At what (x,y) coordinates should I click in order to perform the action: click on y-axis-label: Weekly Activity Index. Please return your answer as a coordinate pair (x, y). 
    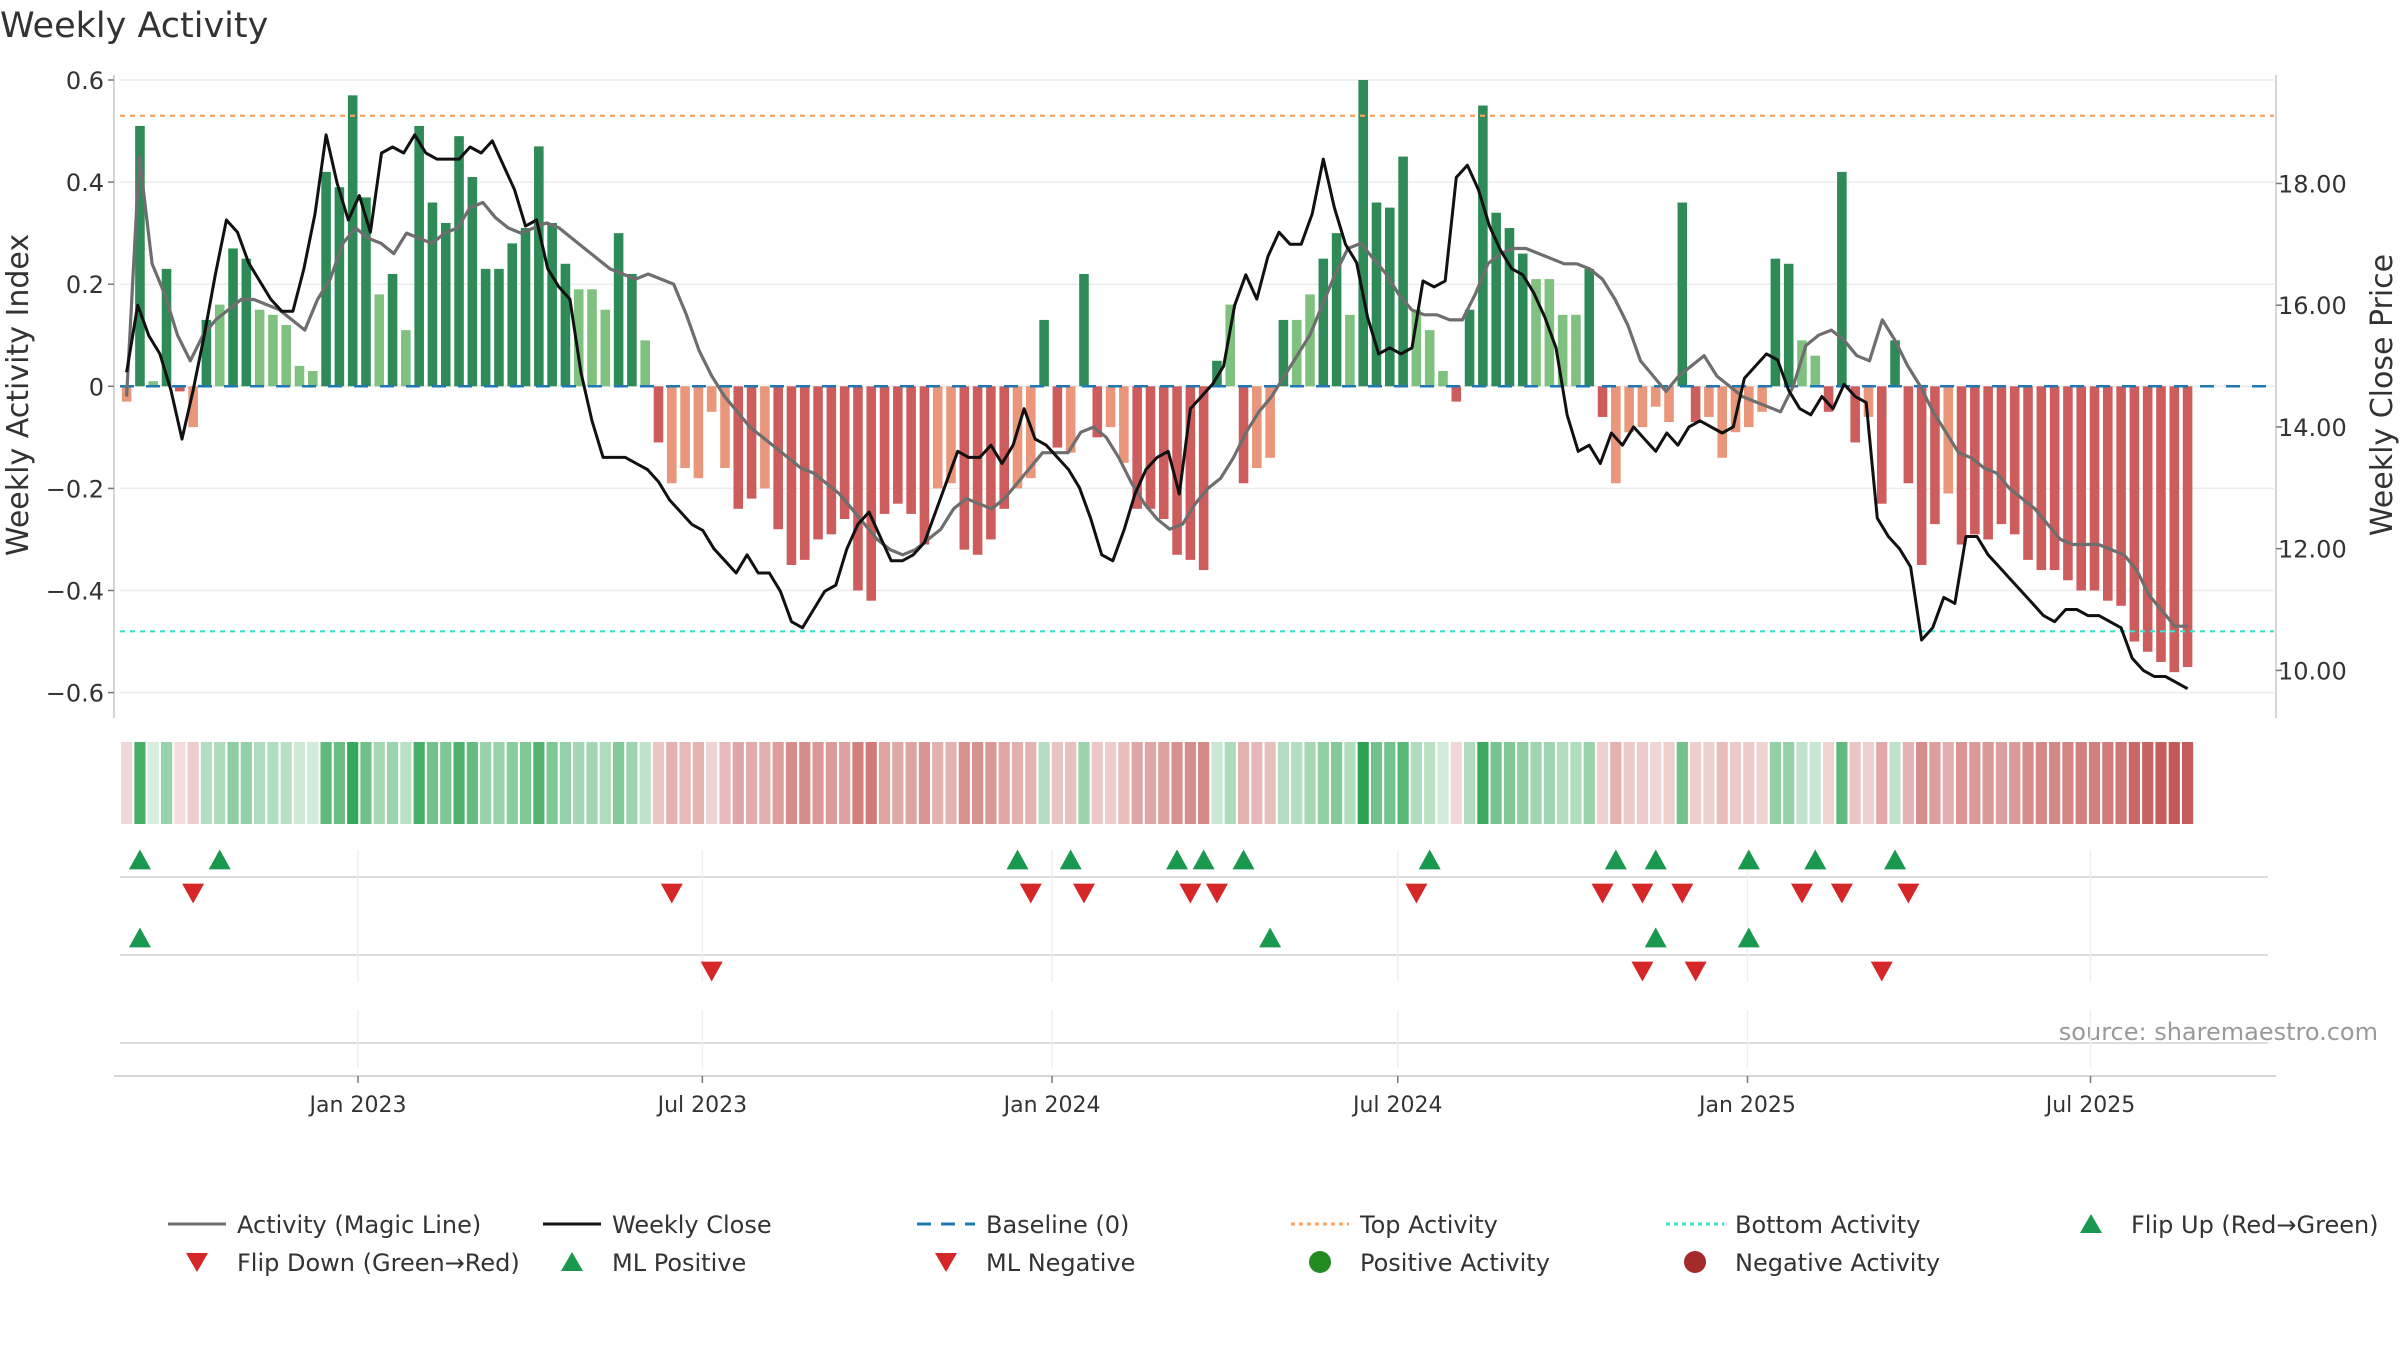
    Looking at the image, I should click on (18, 395).